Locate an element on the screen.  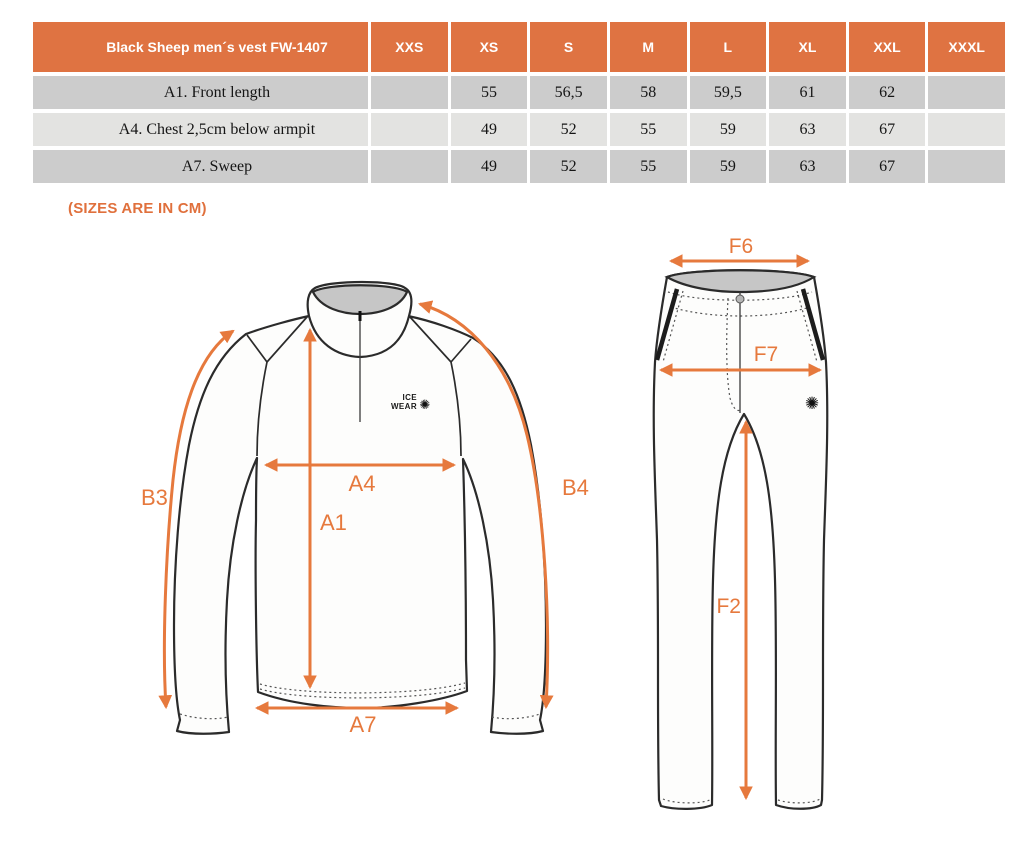
pants-fly-stitch is located at coordinates (734, 354).